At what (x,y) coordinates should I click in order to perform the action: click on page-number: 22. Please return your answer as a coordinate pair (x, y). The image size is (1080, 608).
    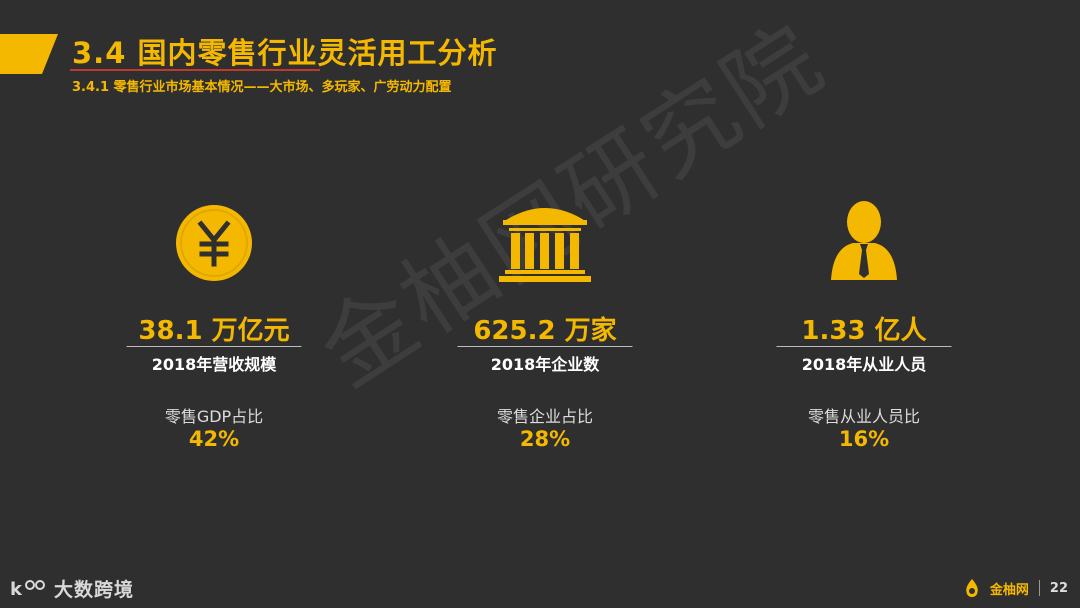
    Looking at the image, I should click on (1058, 588).